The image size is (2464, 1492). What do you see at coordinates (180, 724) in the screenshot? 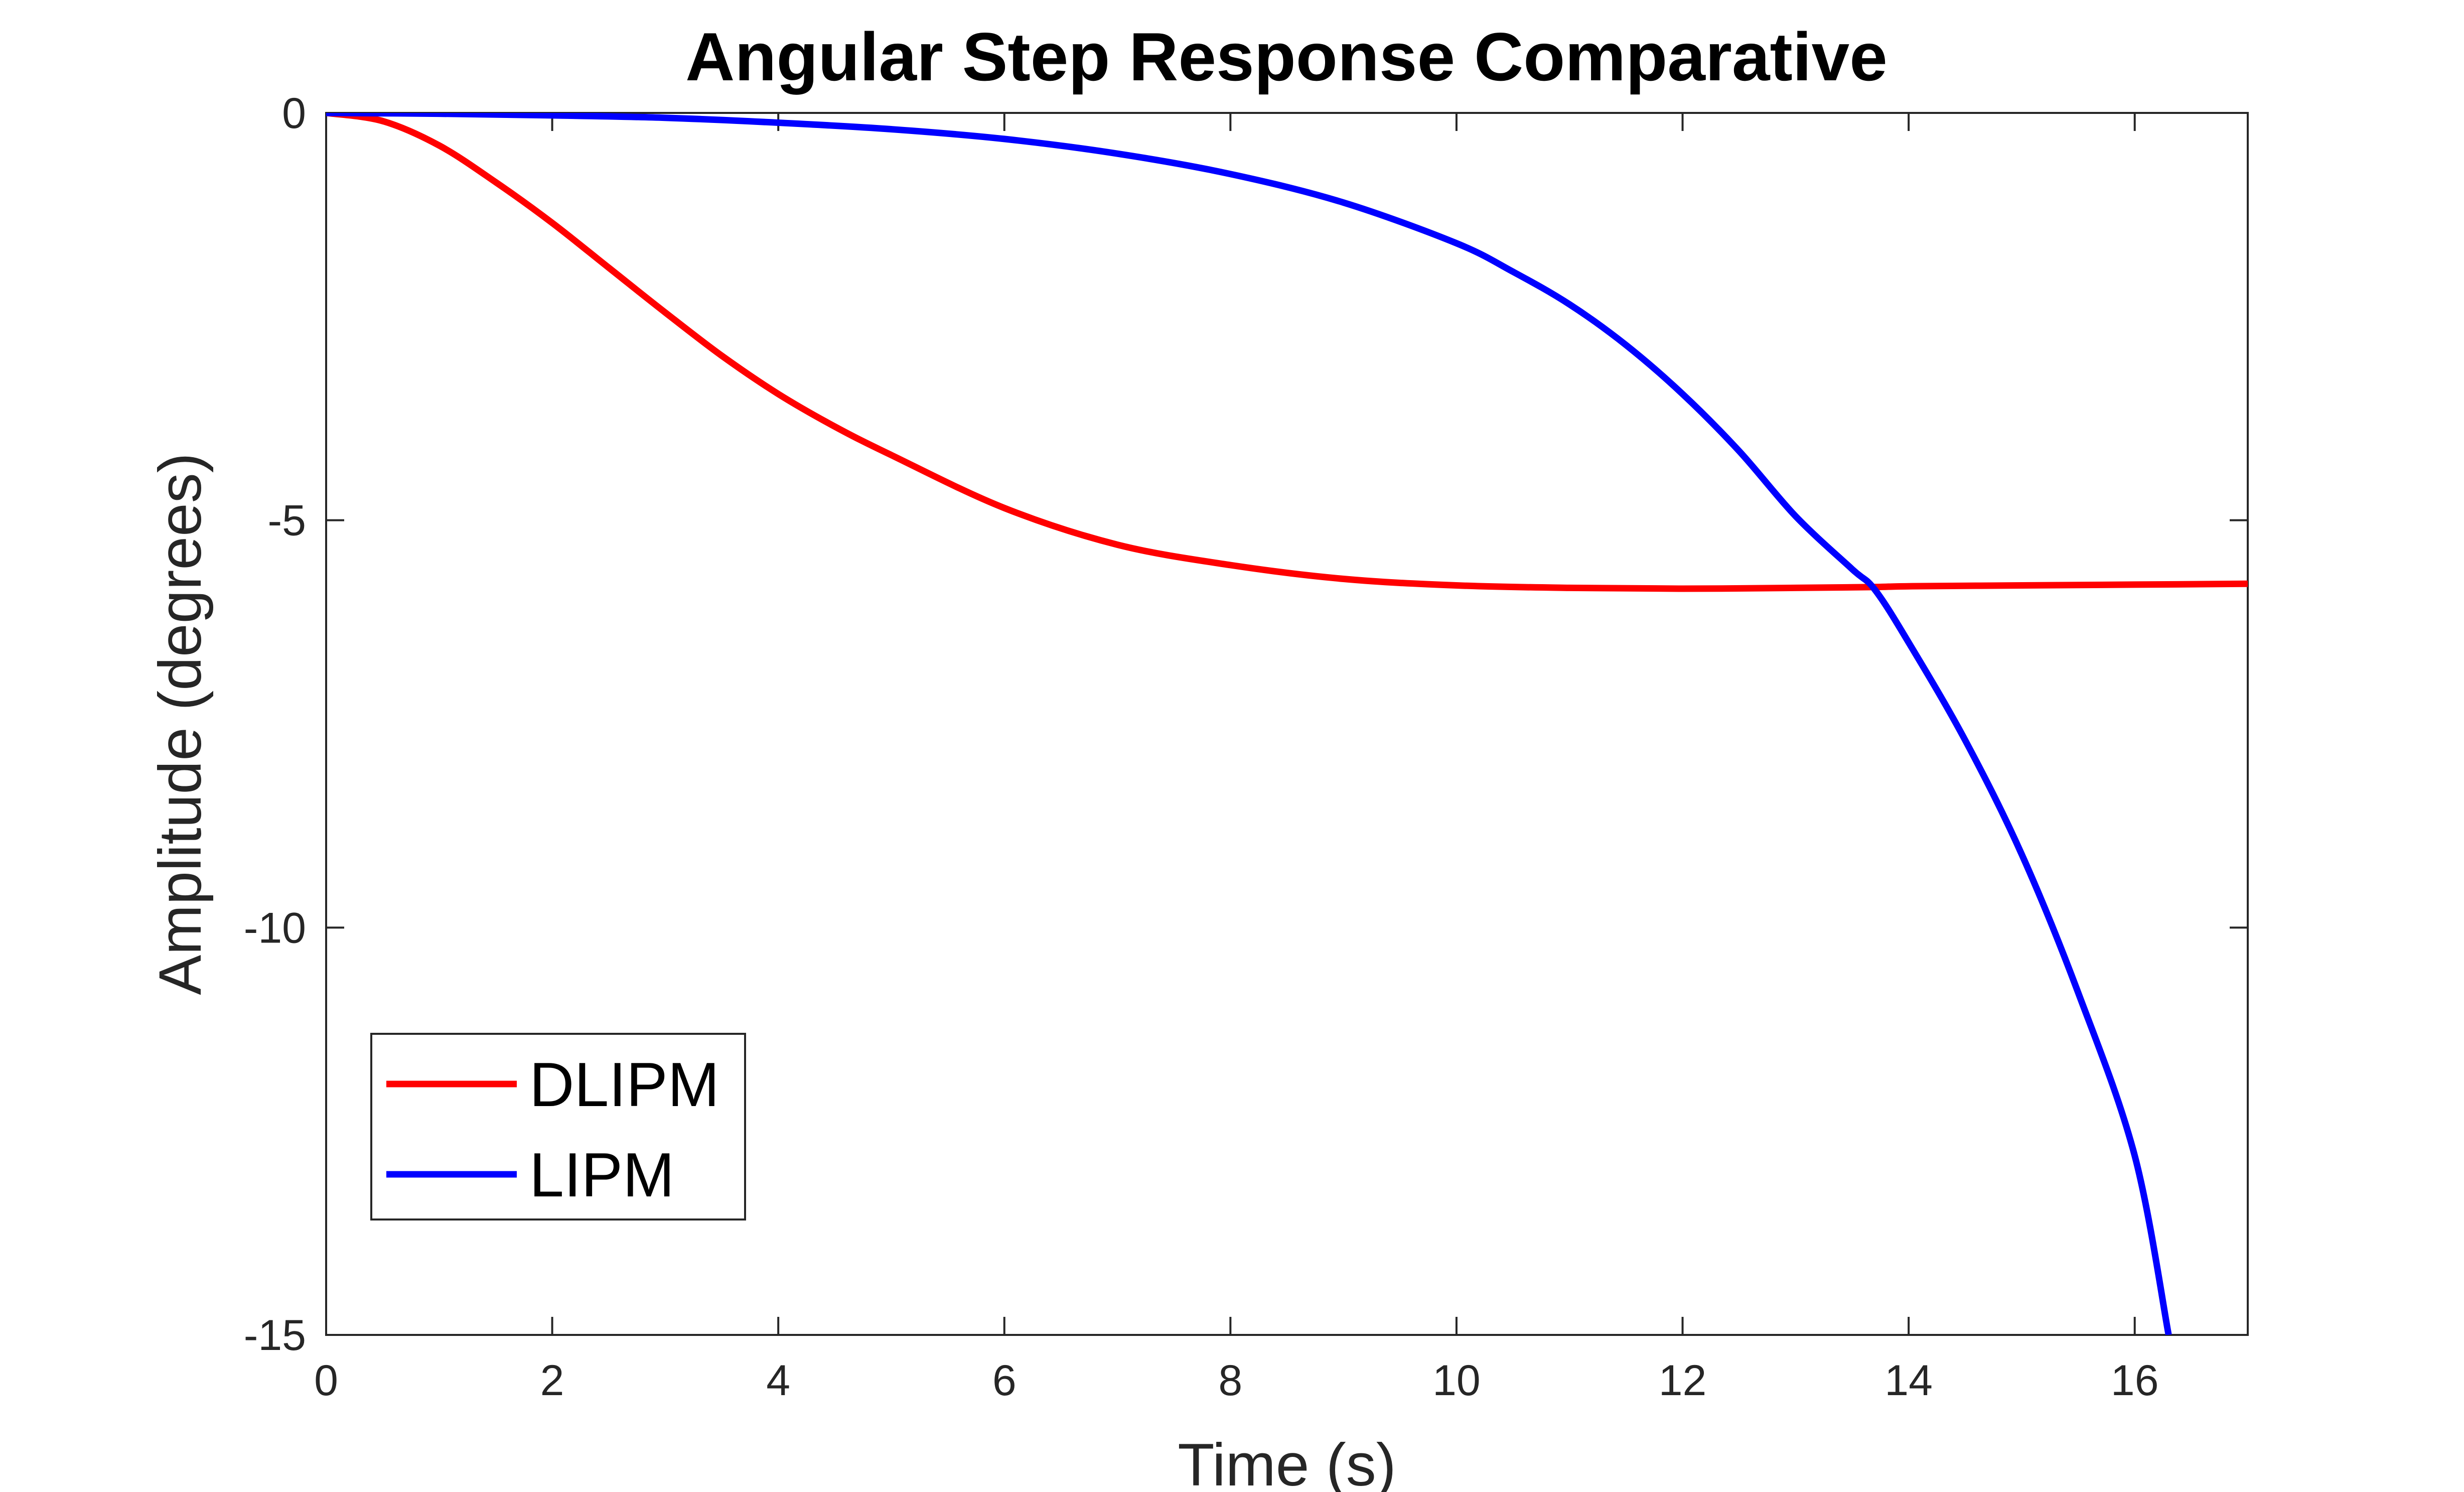
I see `y-axis-label: Amplitude (degrees)` at bounding box center [180, 724].